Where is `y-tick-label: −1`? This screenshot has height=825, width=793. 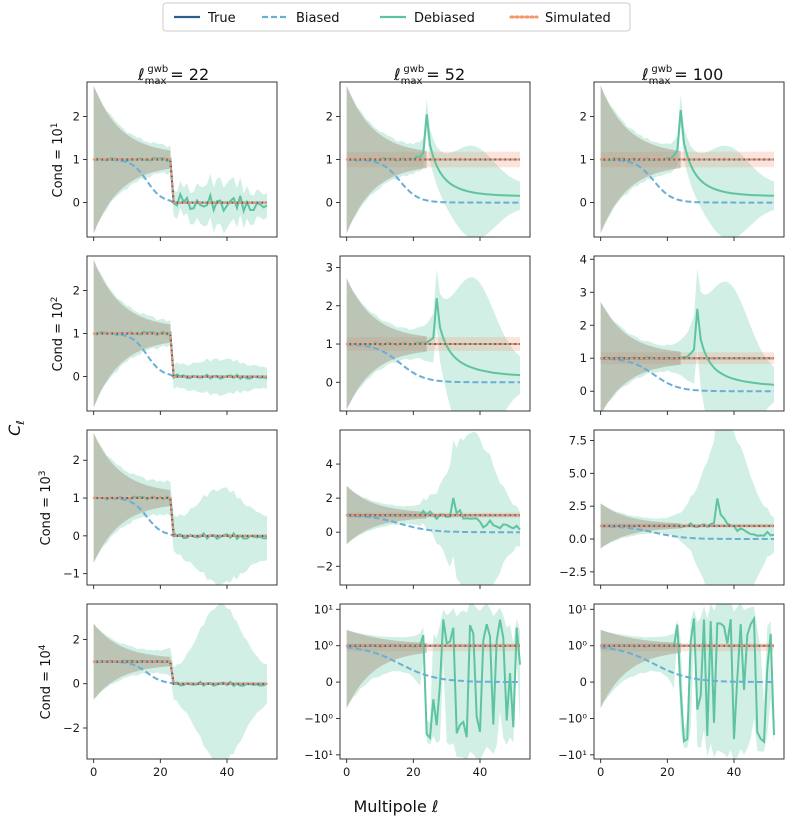
y-tick-label: −1 is located at coordinates (71, 574).